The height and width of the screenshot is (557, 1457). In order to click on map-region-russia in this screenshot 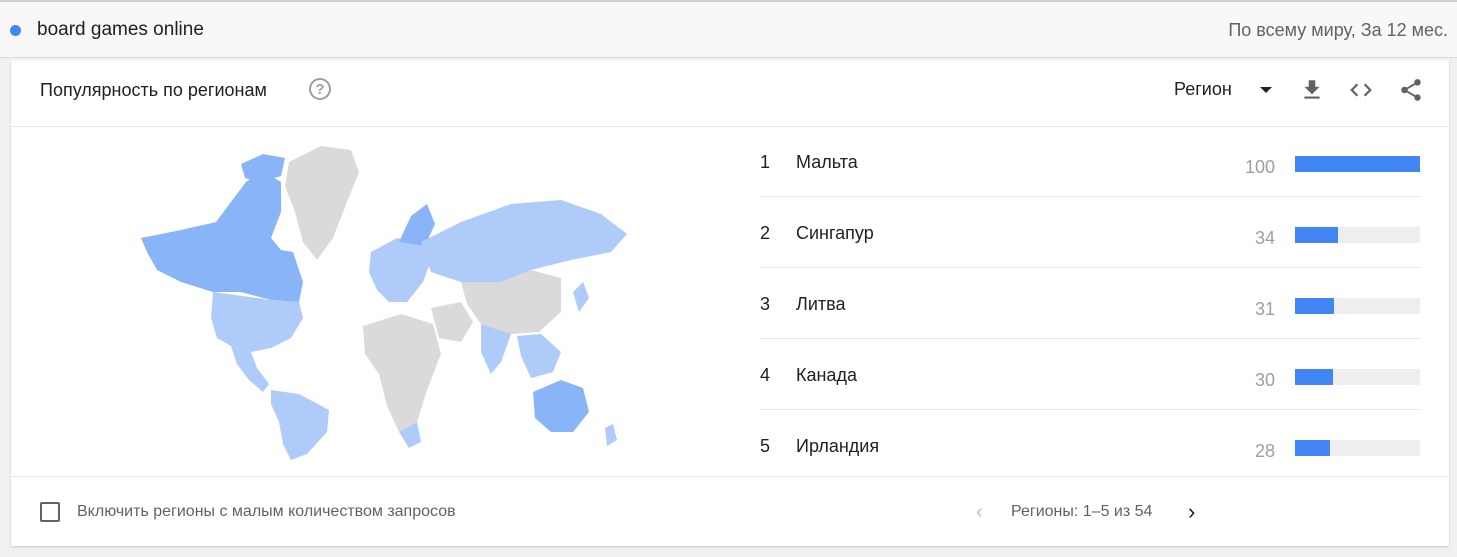, I will do `click(524, 241)`.